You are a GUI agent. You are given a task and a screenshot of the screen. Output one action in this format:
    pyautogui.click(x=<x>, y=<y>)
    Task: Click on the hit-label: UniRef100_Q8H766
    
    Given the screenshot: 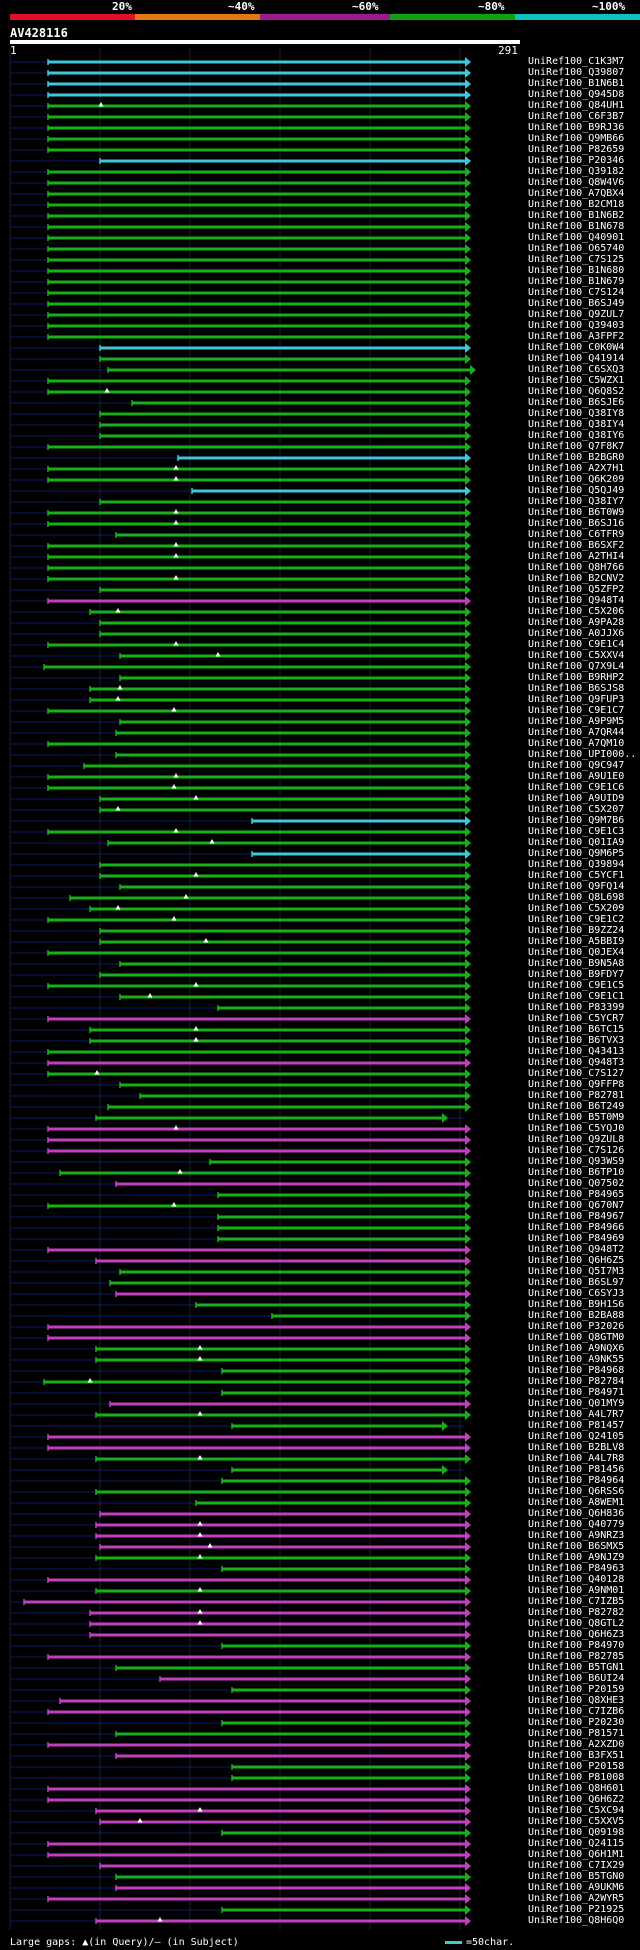 What is the action you would take?
    pyautogui.click(x=576, y=567)
    